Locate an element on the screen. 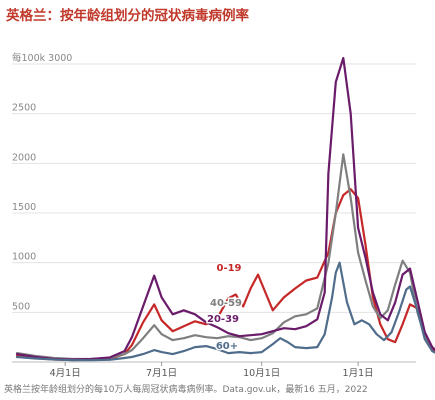 The image size is (435, 400). series-label-60+: 60+ is located at coordinates (227, 346).